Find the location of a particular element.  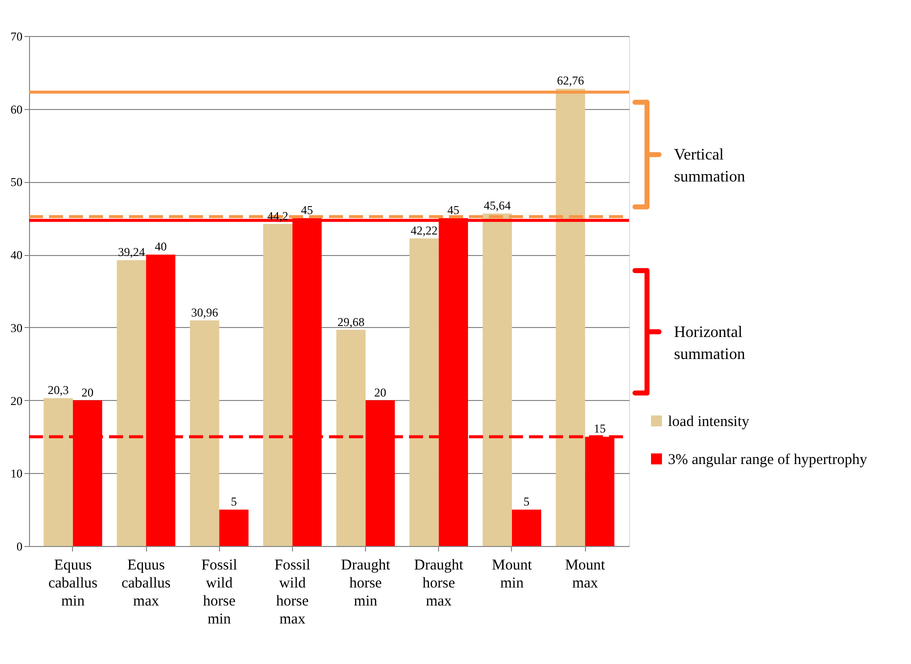

data-label: 45,64 is located at coordinates (497, 205).